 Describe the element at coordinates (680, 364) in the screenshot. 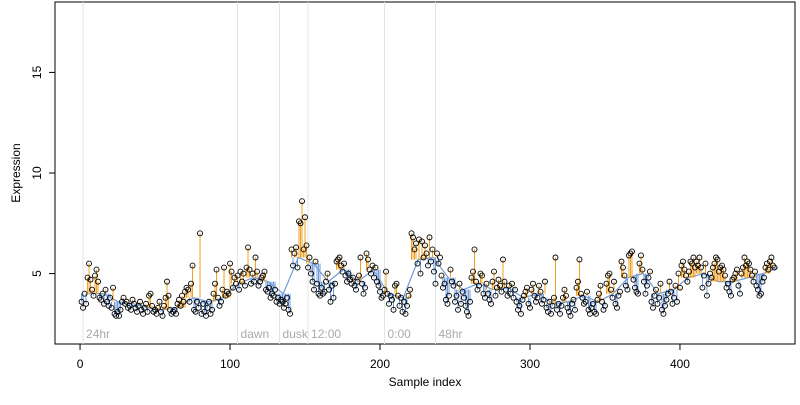

I see `x-tick-label: 400` at that location.